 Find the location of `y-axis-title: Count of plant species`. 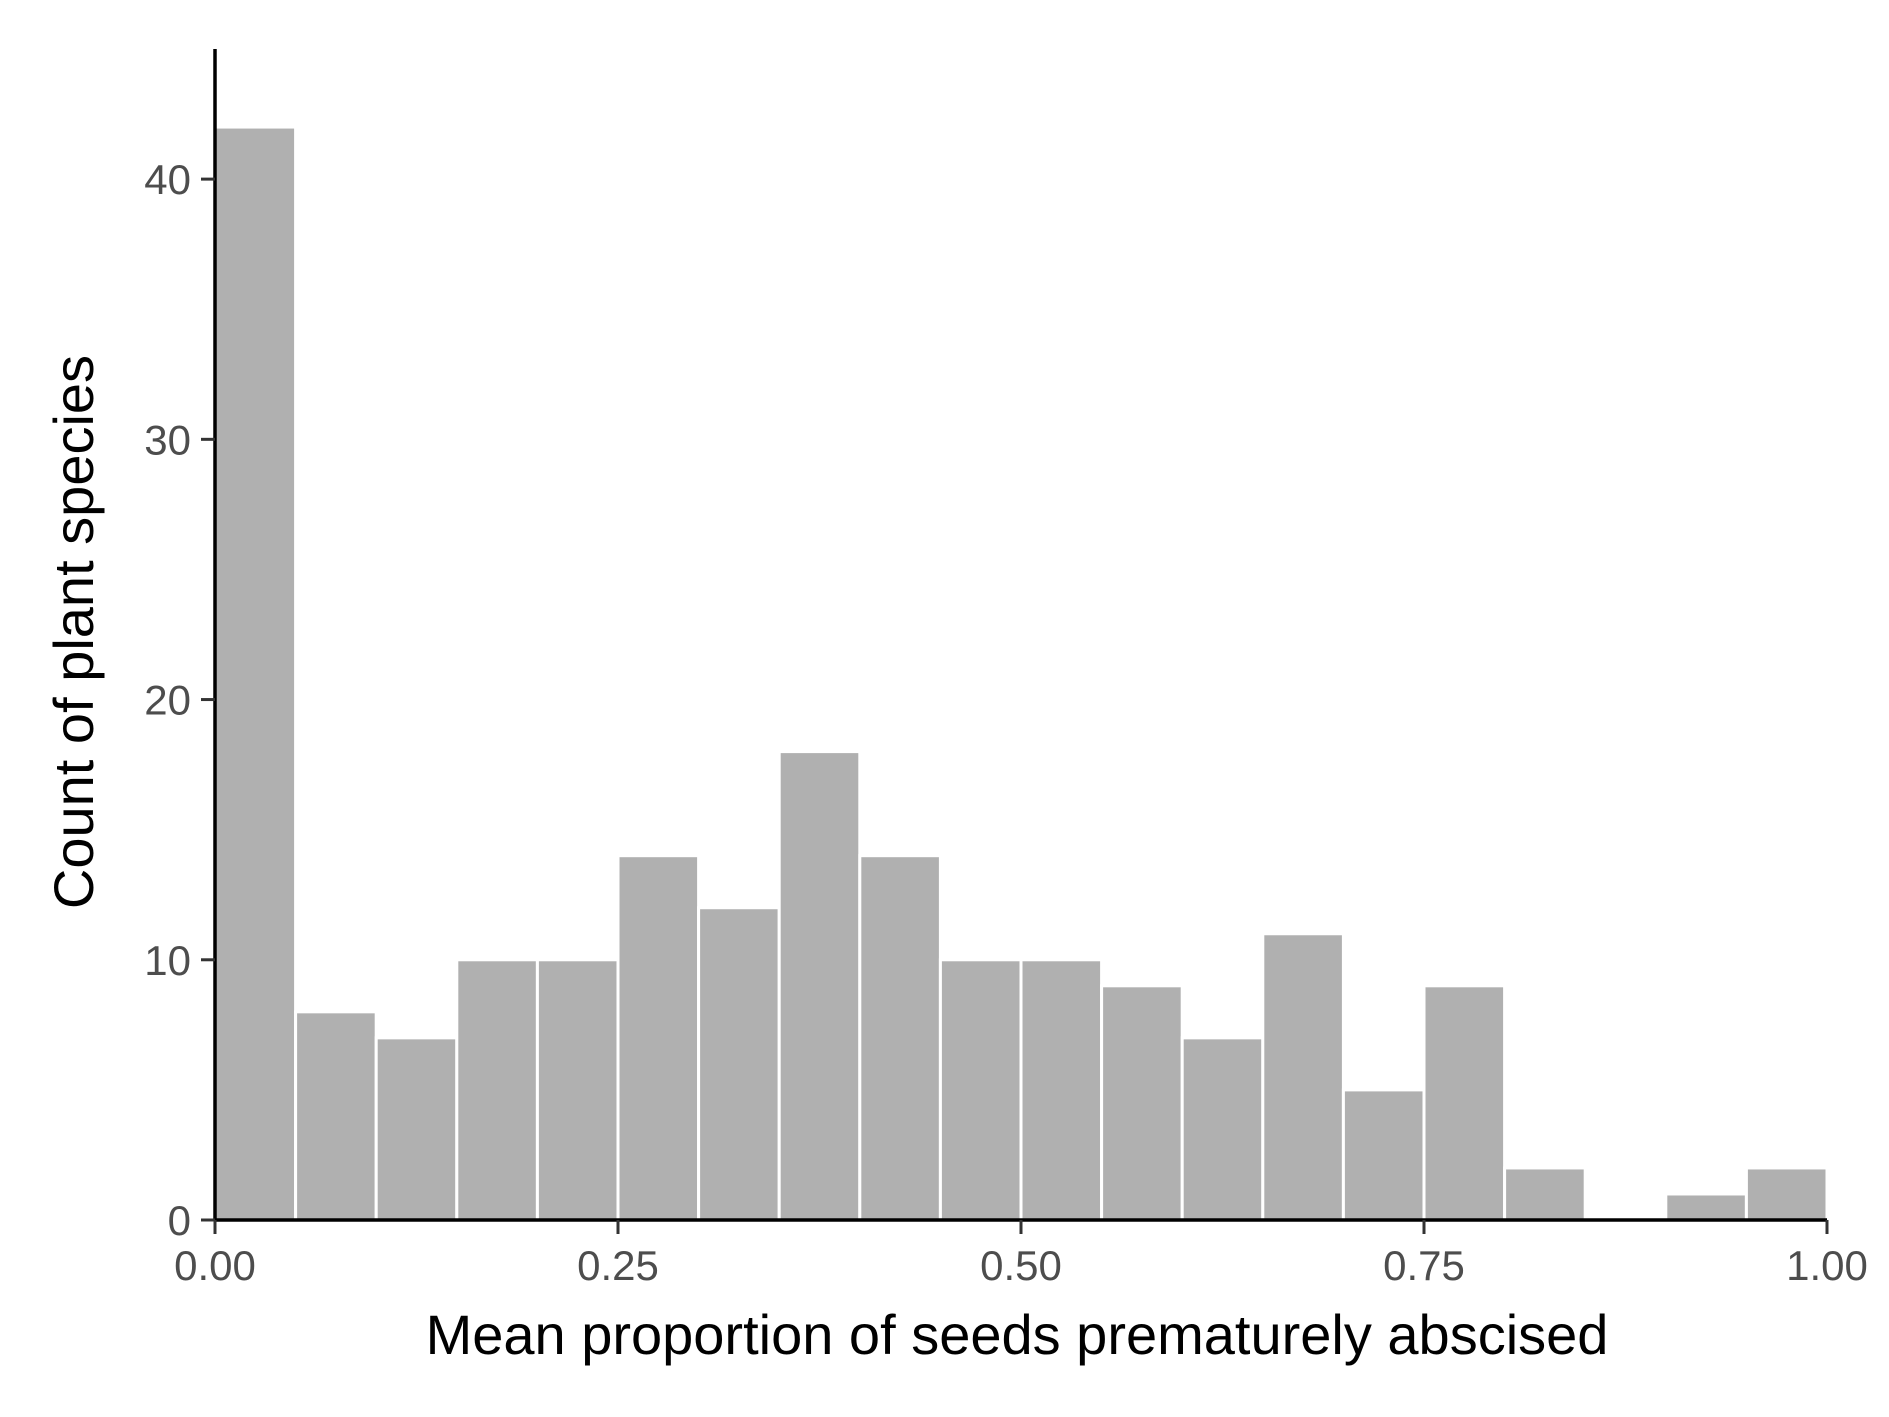

y-axis-title: Count of plant species is located at coordinates (73, 632).